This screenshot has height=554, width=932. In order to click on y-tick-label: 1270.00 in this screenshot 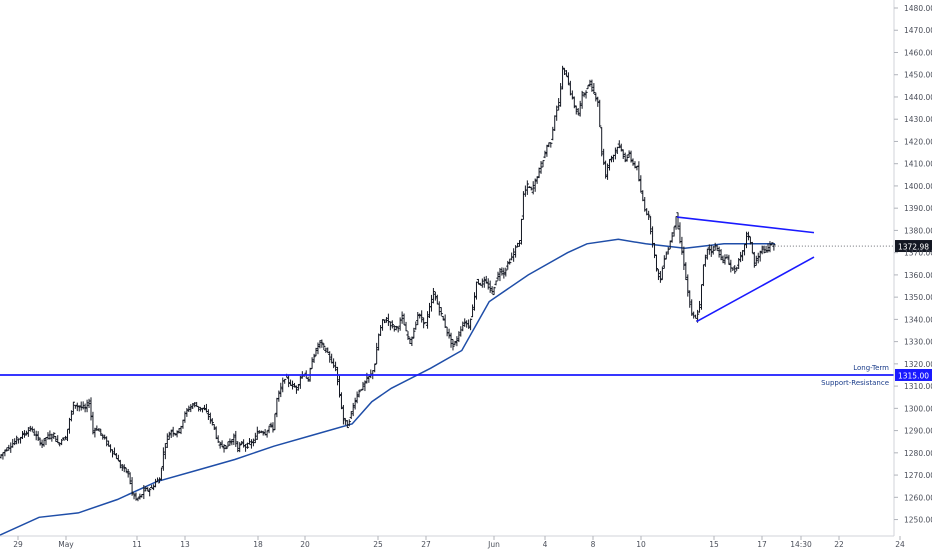, I will do `click(918, 475)`.